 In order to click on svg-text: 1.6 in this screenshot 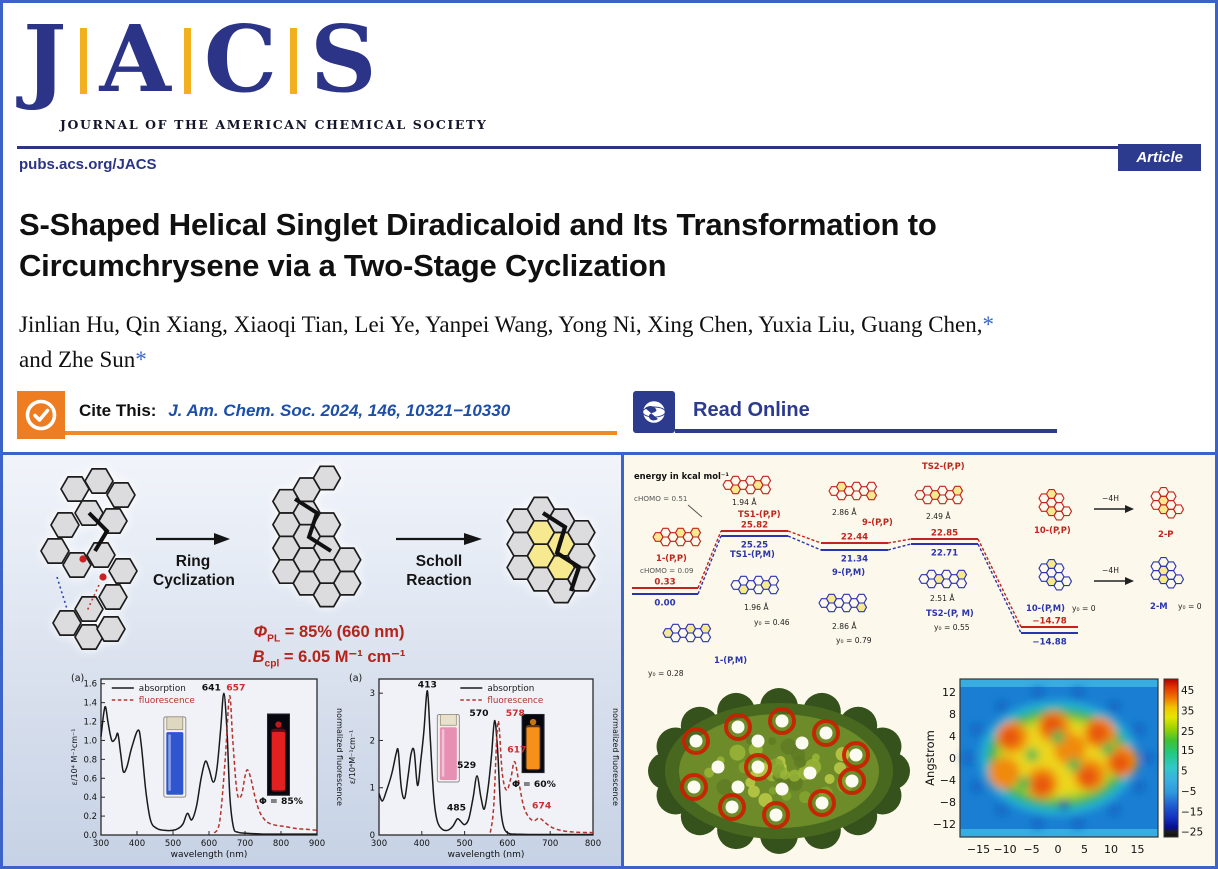, I will do `click(90, 685)`.